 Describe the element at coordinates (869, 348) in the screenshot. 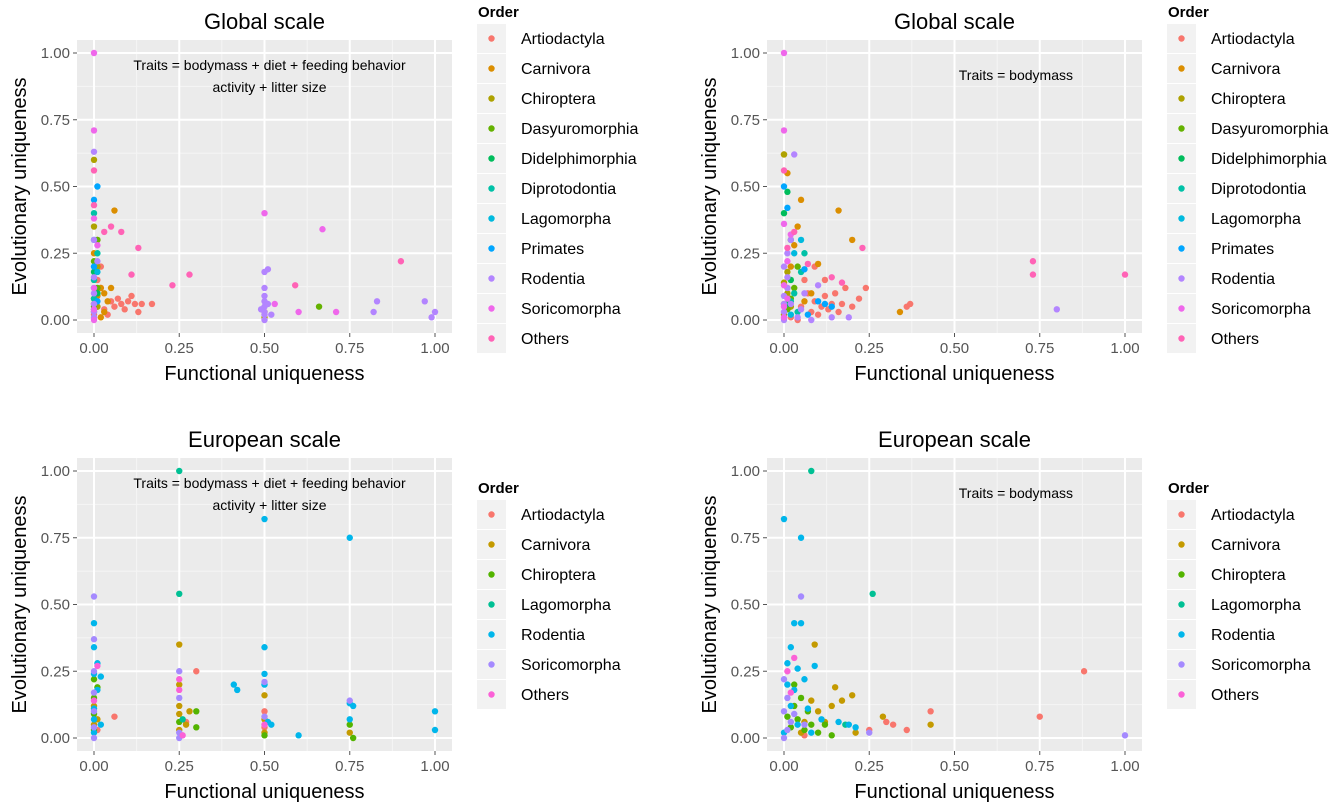

I see `x-tick-label: 0.25` at that location.